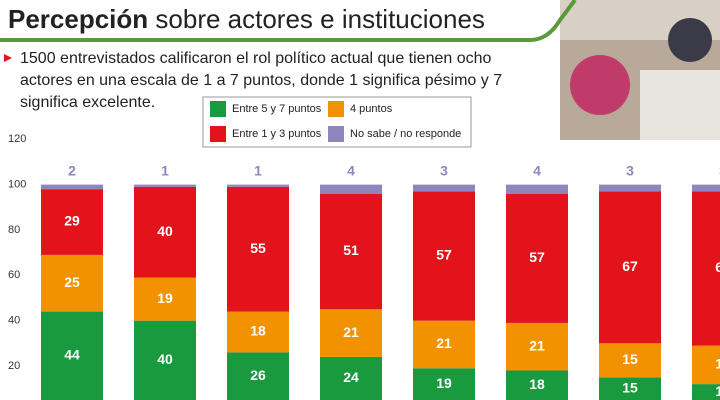 The image size is (720, 400). Describe the element at coordinates (717, 391) in the screenshot. I see `data-label: 12` at that location.